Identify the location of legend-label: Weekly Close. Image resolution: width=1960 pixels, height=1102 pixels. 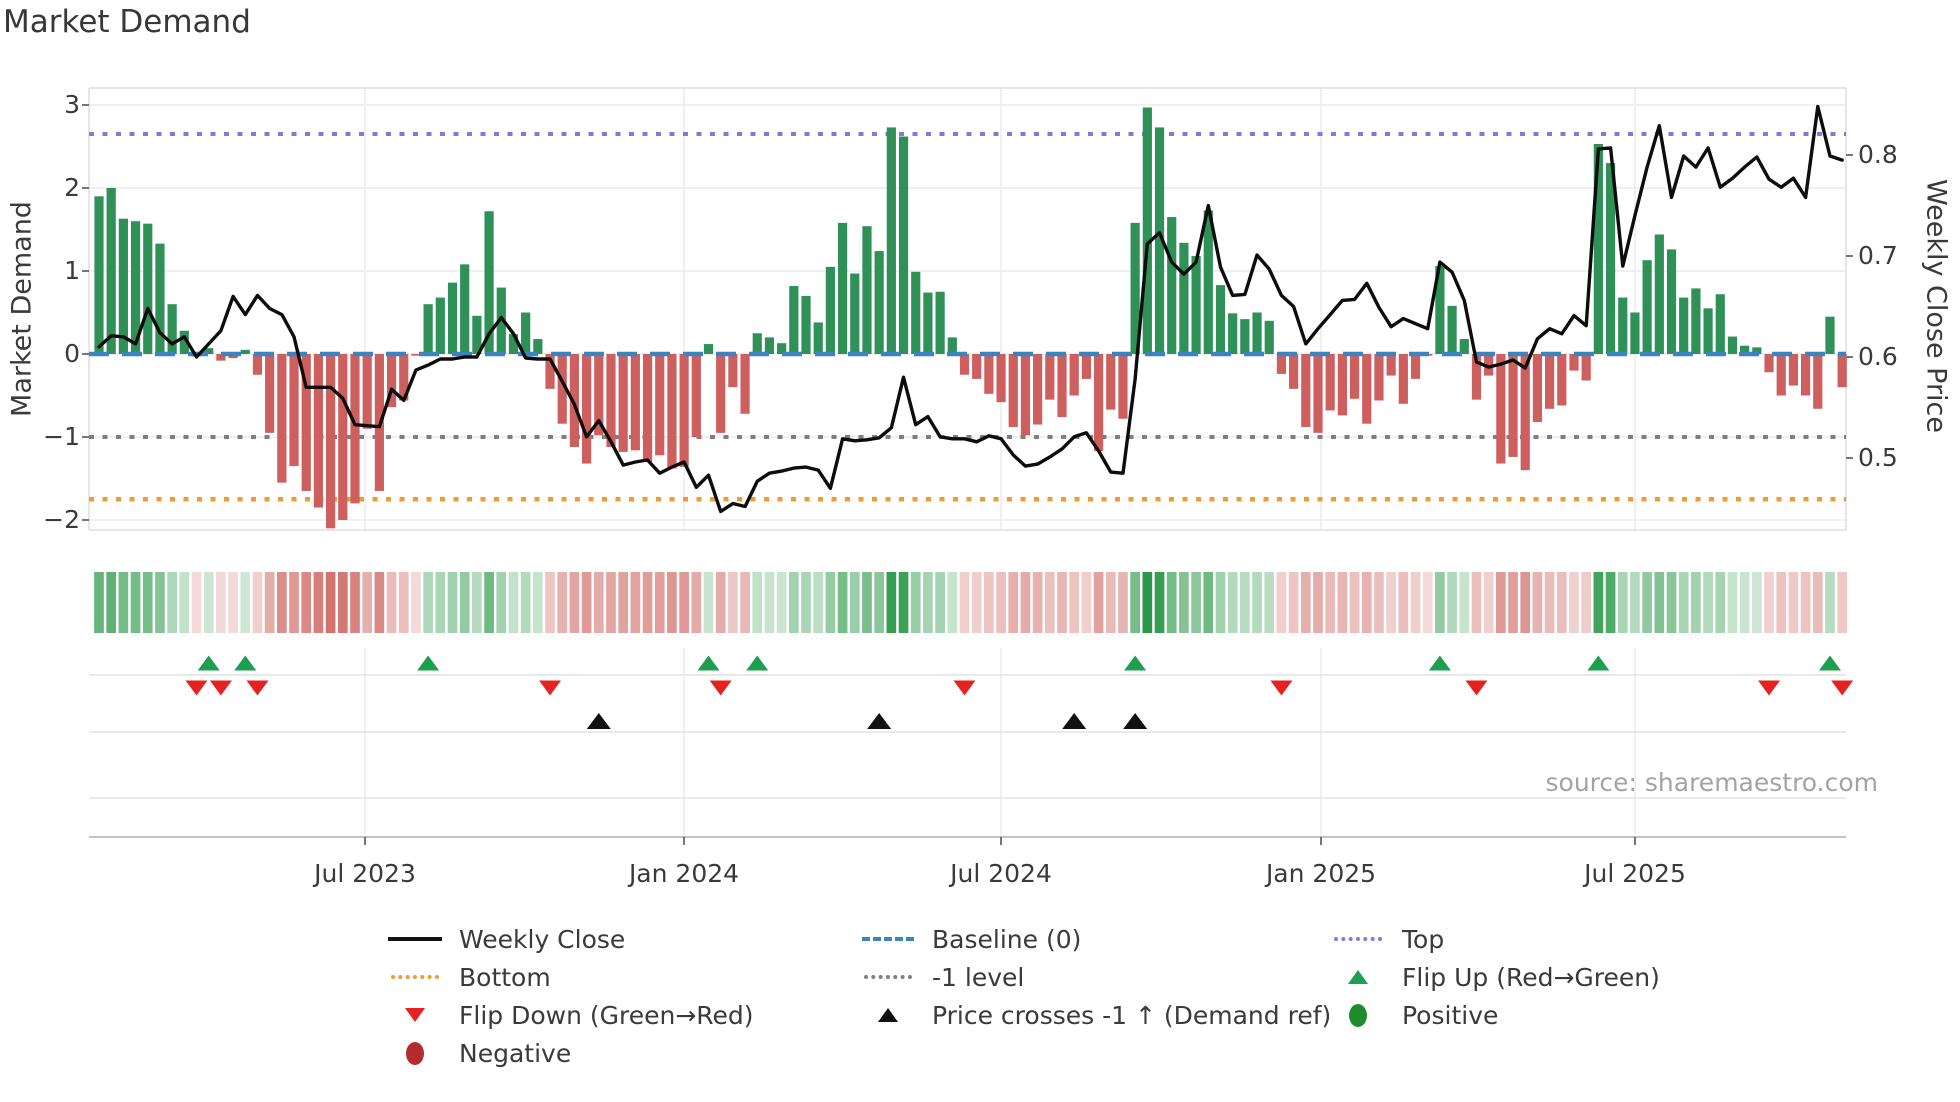
(542, 939).